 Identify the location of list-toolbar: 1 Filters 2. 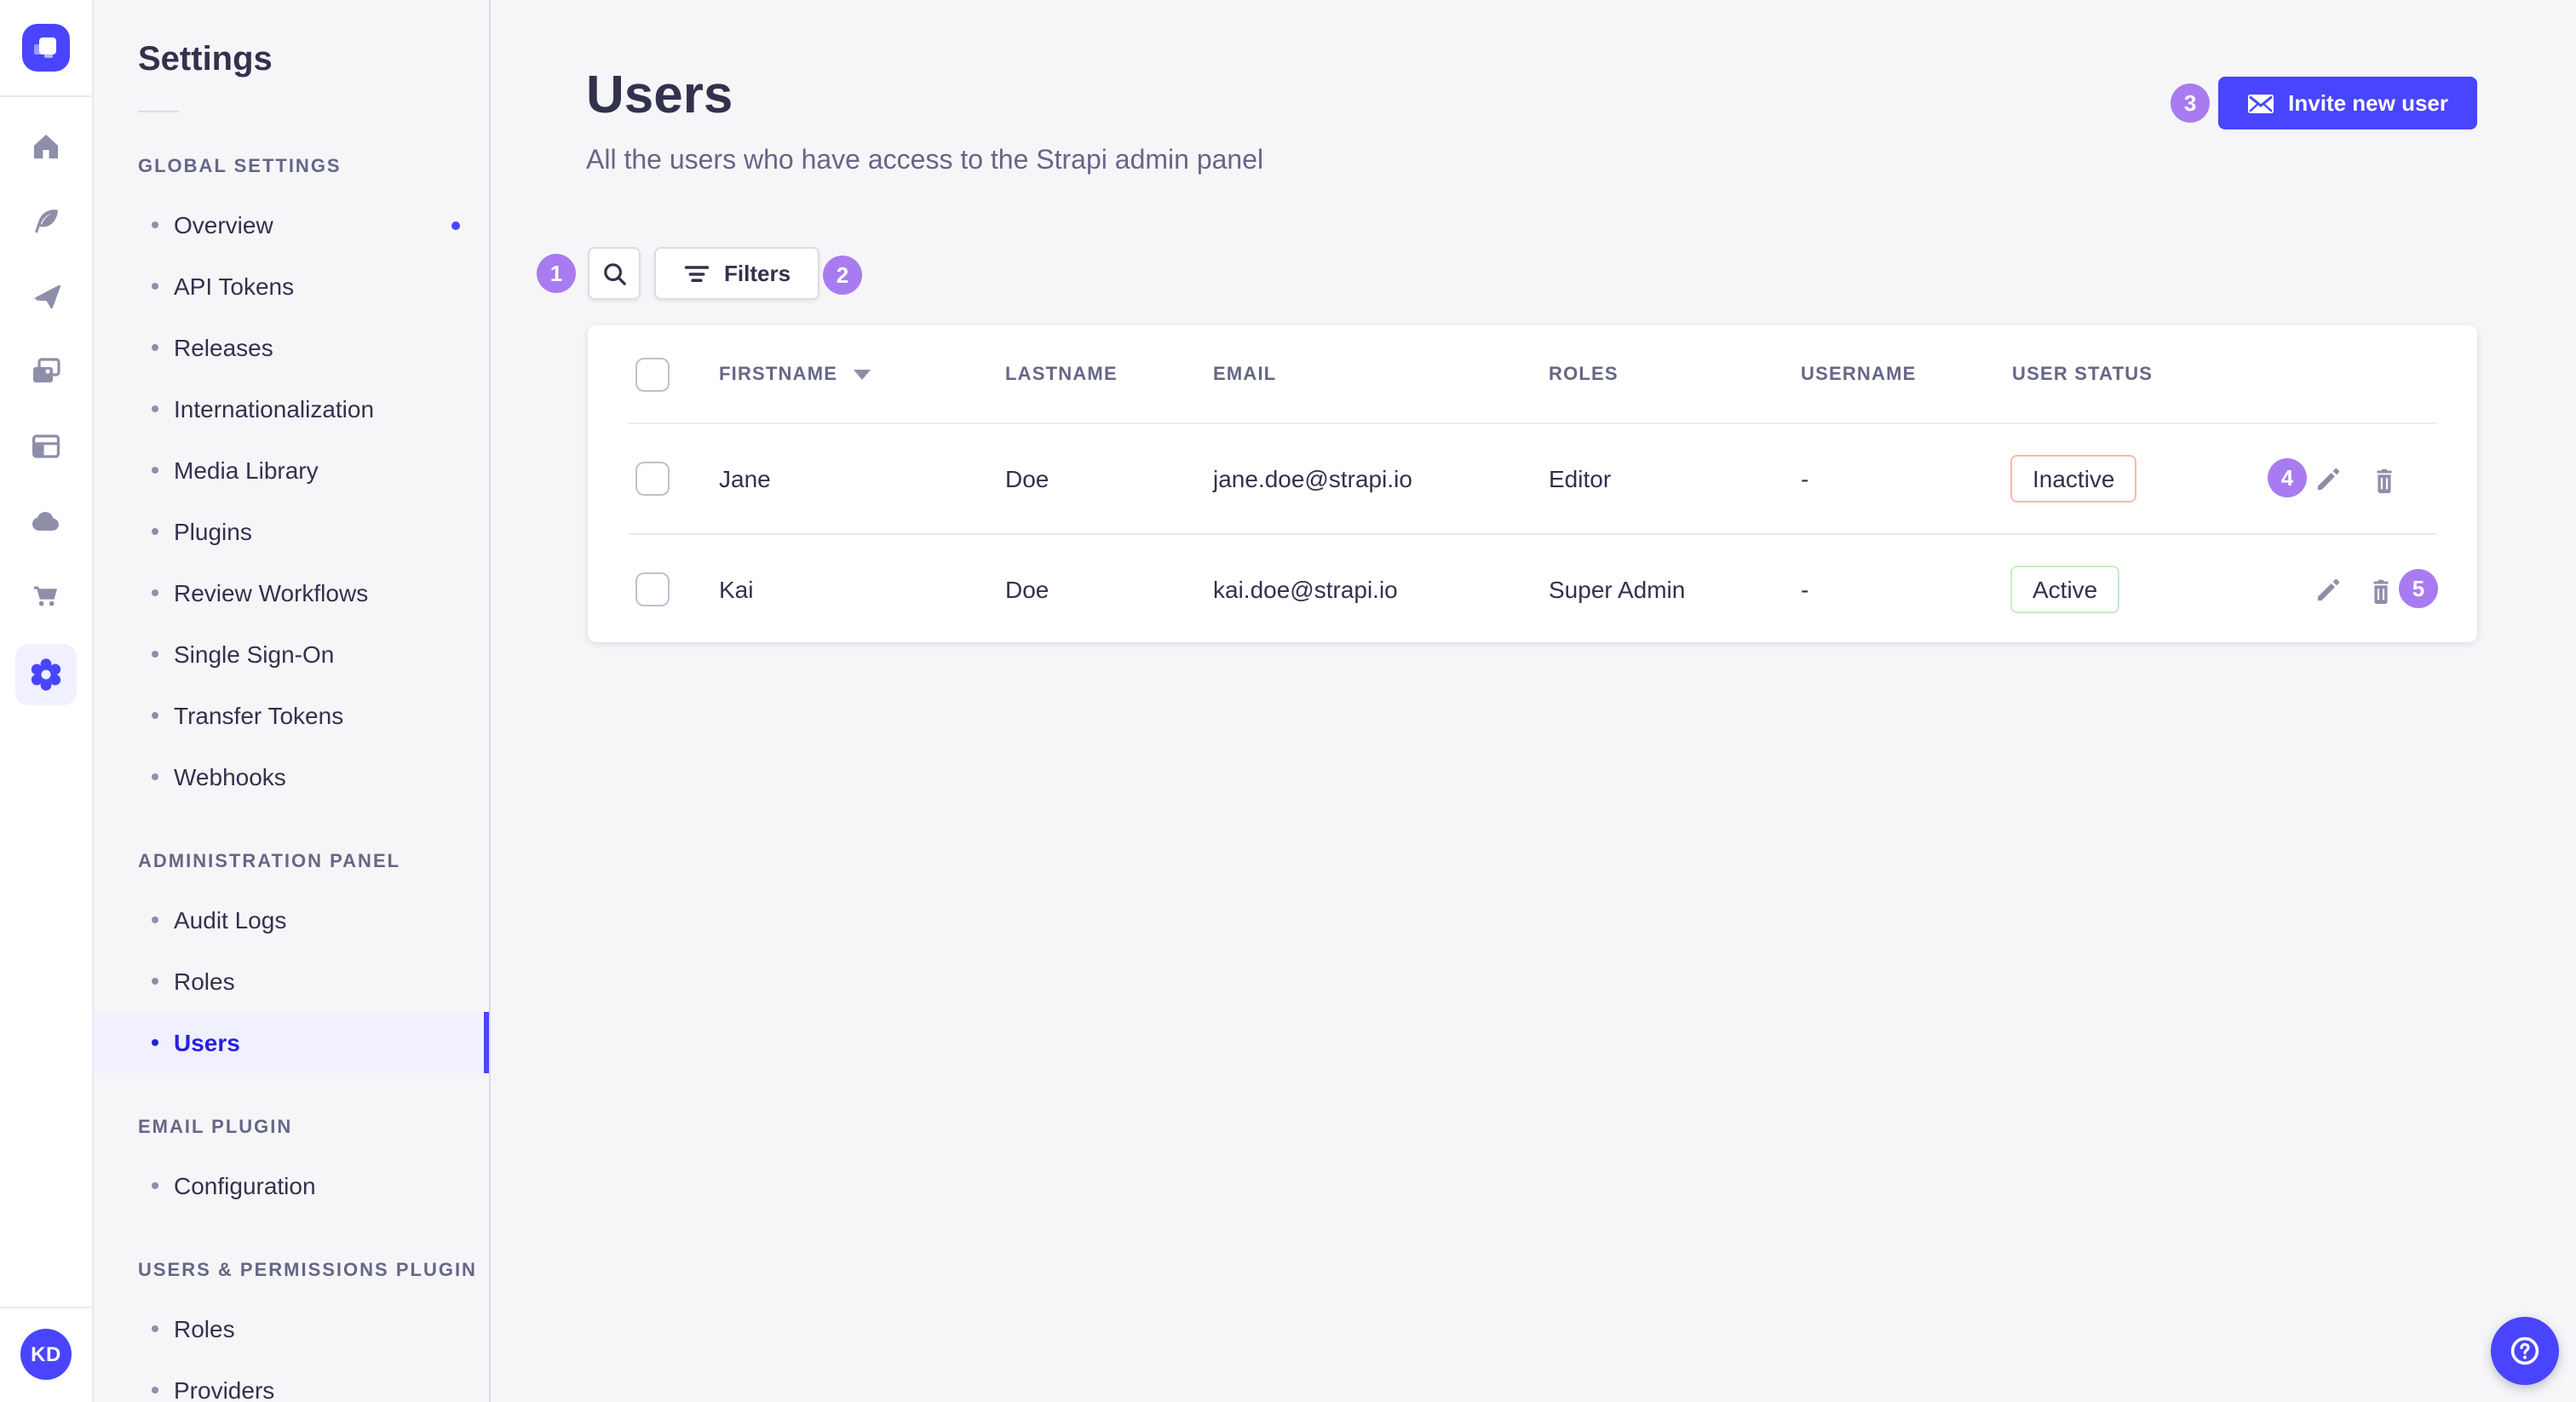
(700, 273).